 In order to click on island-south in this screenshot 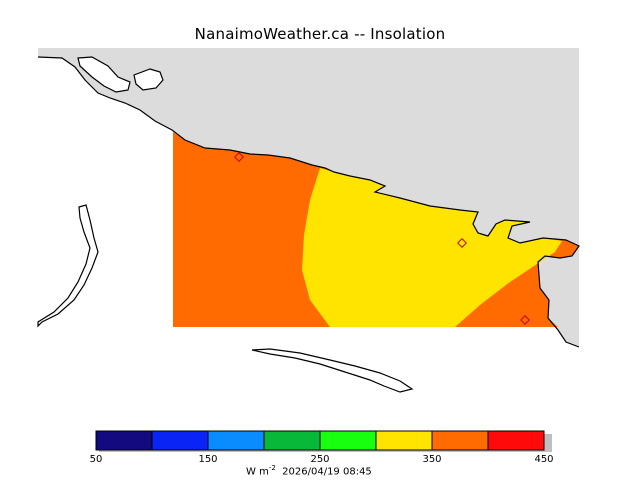, I will do `click(332, 370)`.